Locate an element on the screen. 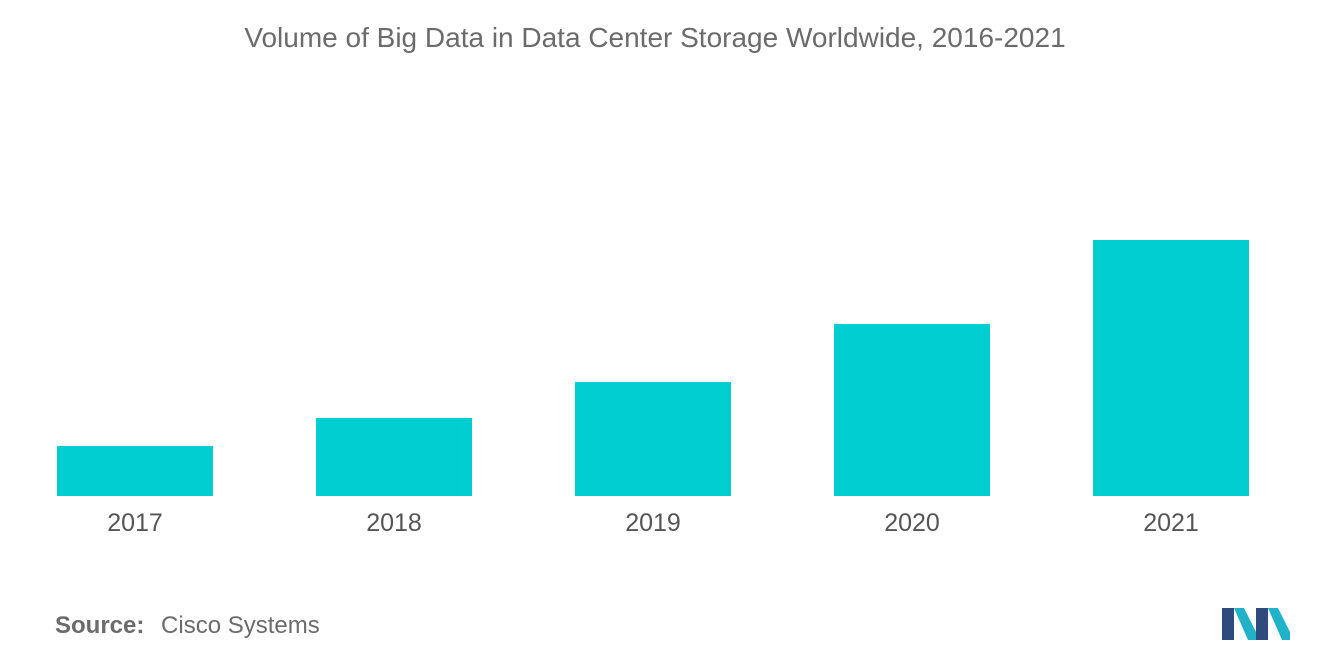 This screenshot has height=665, width=1320. x-tick-label: 2021 is located at coordinates (1171, 523).